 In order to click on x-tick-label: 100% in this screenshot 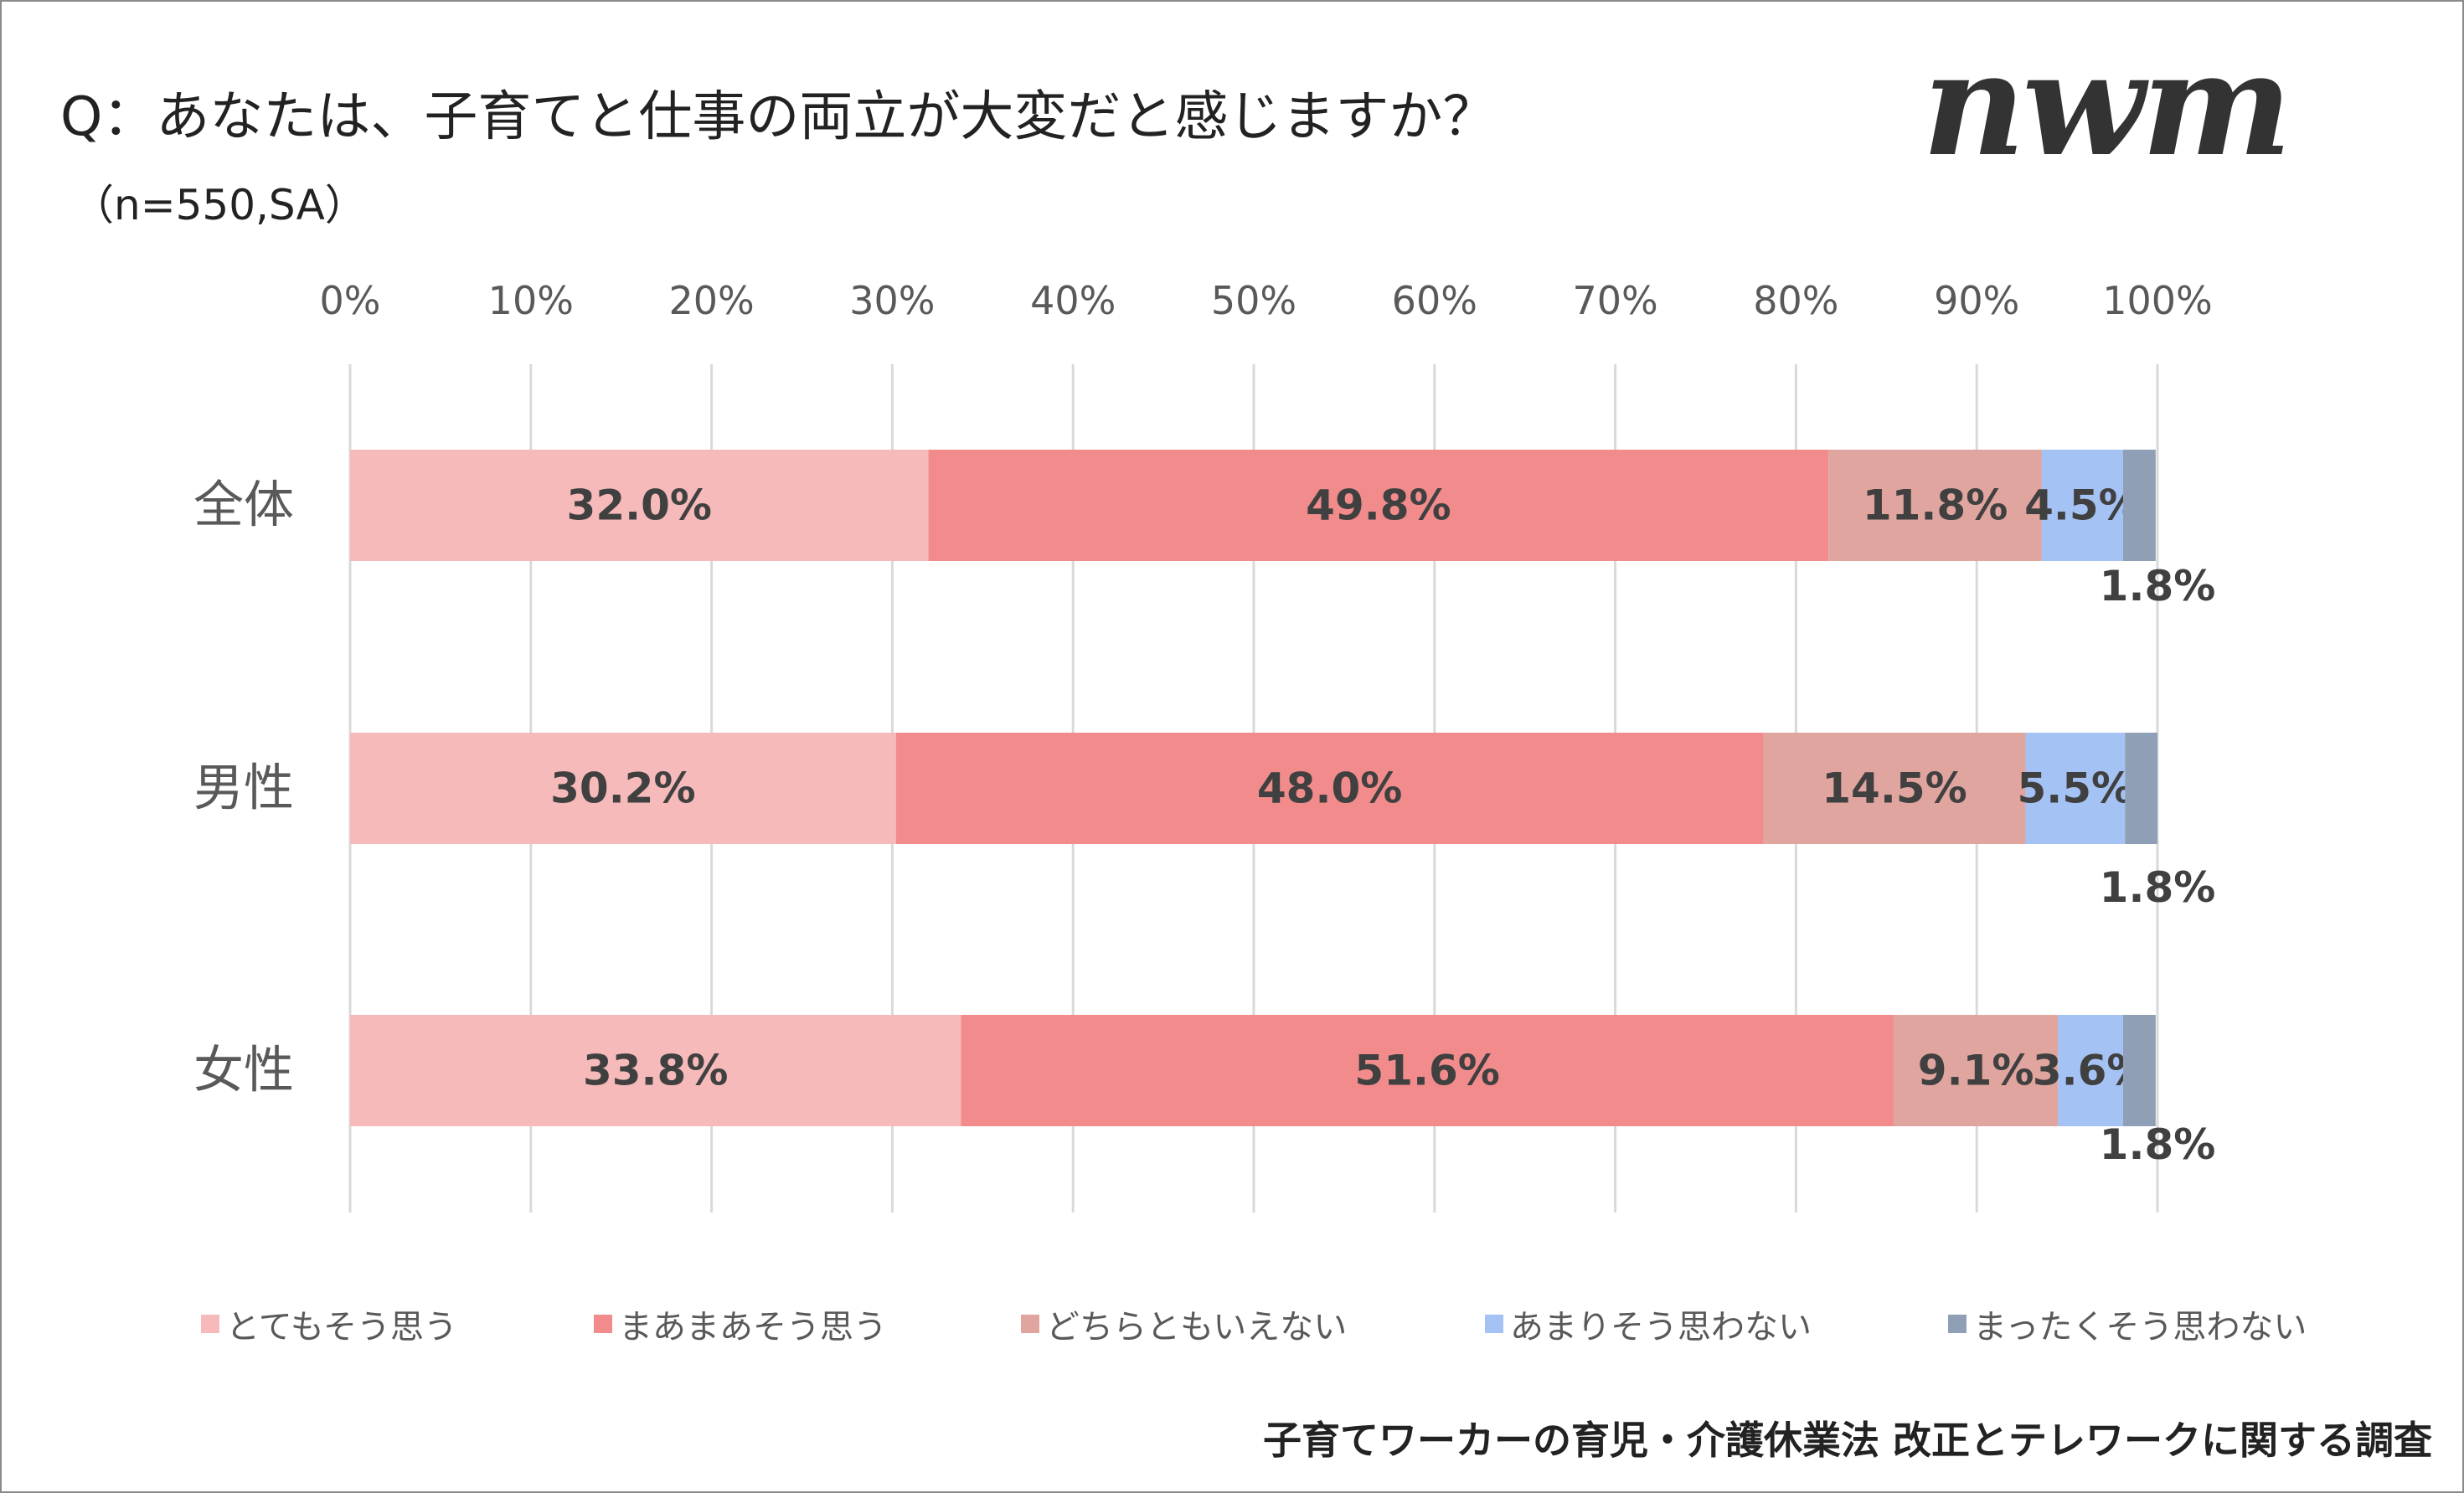, I will do `click(2157, 301)`.